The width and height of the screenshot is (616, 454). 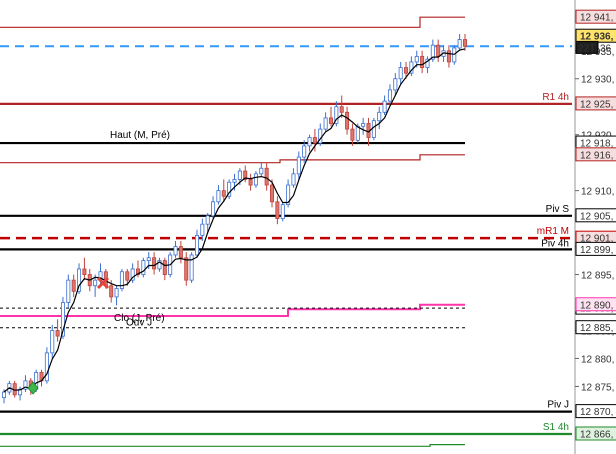 I want to click on level-price-badge-8-text: 12 866,, so click(x=596, y=435).